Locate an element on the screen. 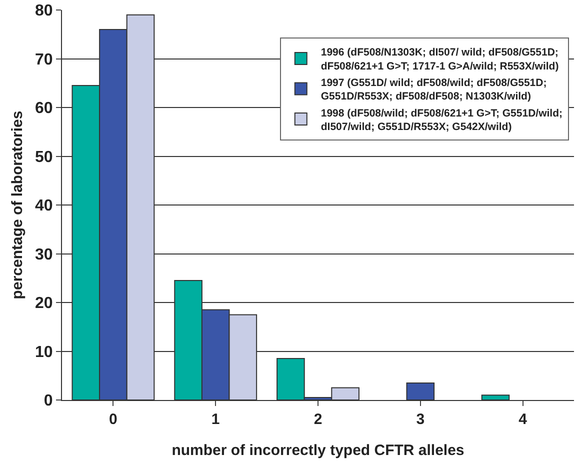 This screenshot has width=582, height=466. legend-label: 1998 (dF508/wild; dF508/621+1 G>T; G551D/wild; dI507/wild; G551D/R553X; G542X/wild) is located at coordinates (441, 120).